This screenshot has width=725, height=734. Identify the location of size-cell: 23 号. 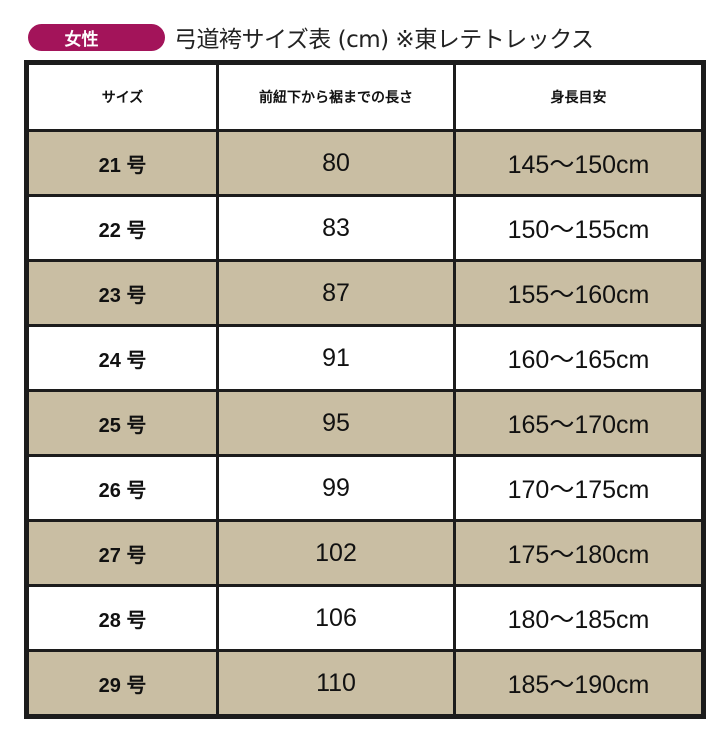
(122, 293).